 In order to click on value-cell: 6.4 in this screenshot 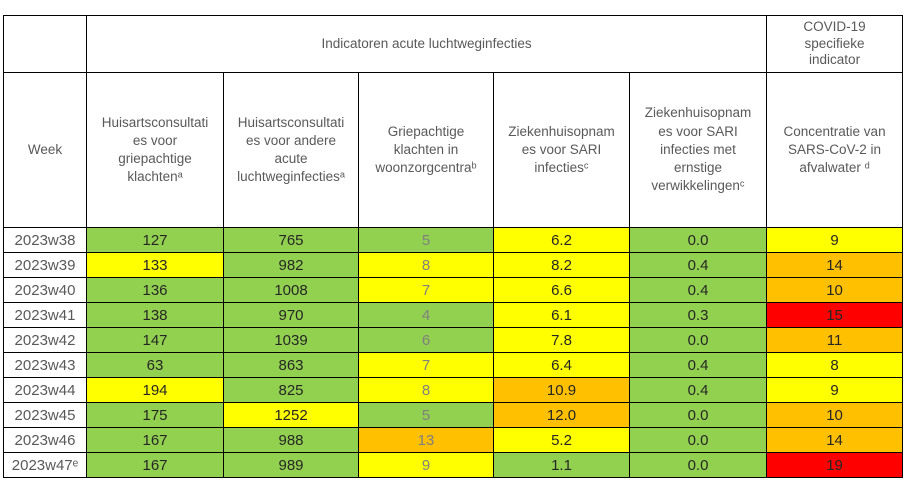, I will do `click(561, 365)`.